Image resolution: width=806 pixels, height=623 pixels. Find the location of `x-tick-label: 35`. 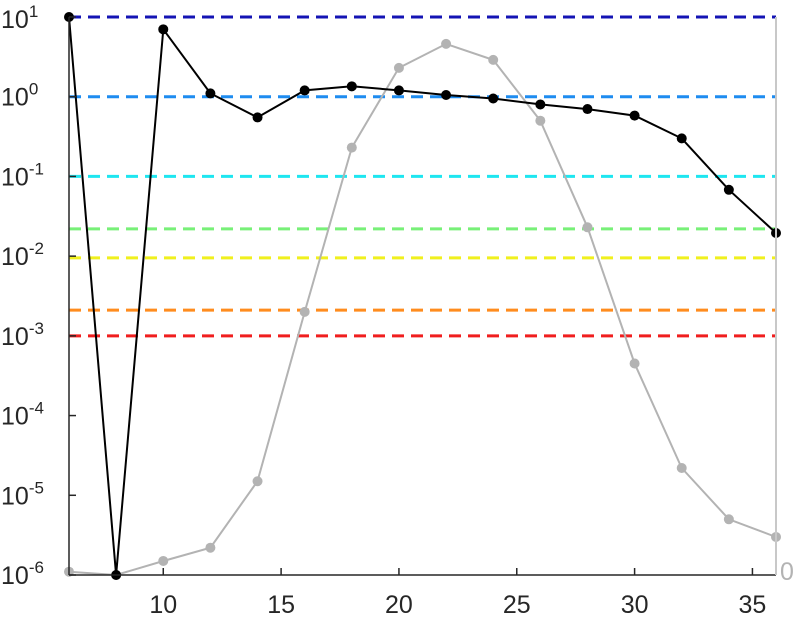

x-tick-label: 35 is located at coordinates (753, 605).